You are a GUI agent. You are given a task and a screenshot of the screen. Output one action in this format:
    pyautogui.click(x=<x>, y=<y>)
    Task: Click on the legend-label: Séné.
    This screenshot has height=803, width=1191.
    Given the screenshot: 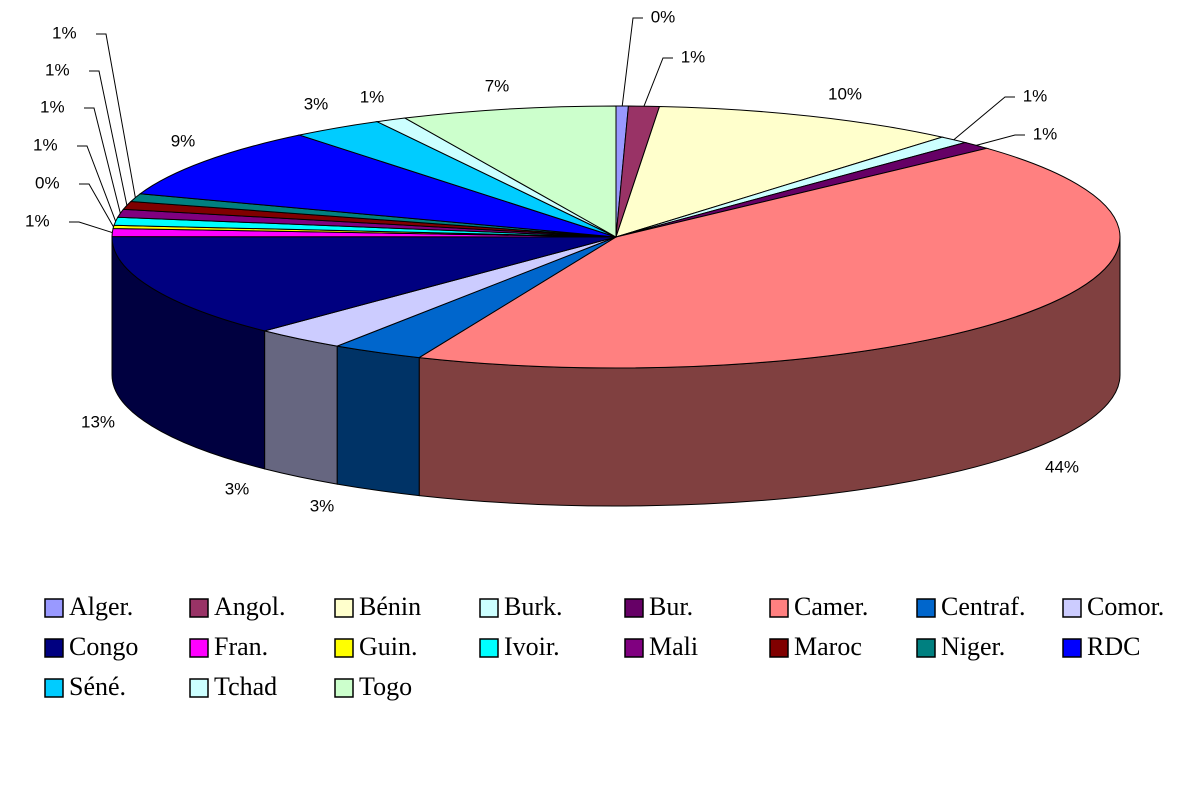 What is the action you would take?
    pyautogui.click(x=97, y=686)
    